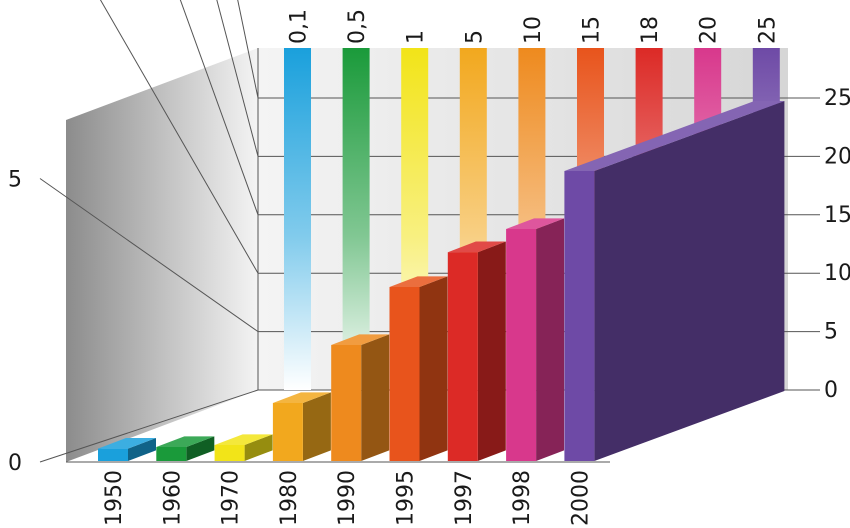 Image resolution: width=850 pixels, height=528 pixels. I want to click on top-label-20: 20, so click(709, 30).